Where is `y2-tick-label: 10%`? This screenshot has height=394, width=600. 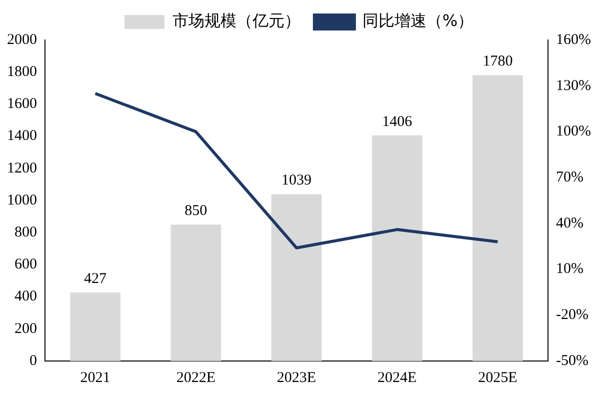
y2-tick-label: 10% is located at coordinates (570, 269).